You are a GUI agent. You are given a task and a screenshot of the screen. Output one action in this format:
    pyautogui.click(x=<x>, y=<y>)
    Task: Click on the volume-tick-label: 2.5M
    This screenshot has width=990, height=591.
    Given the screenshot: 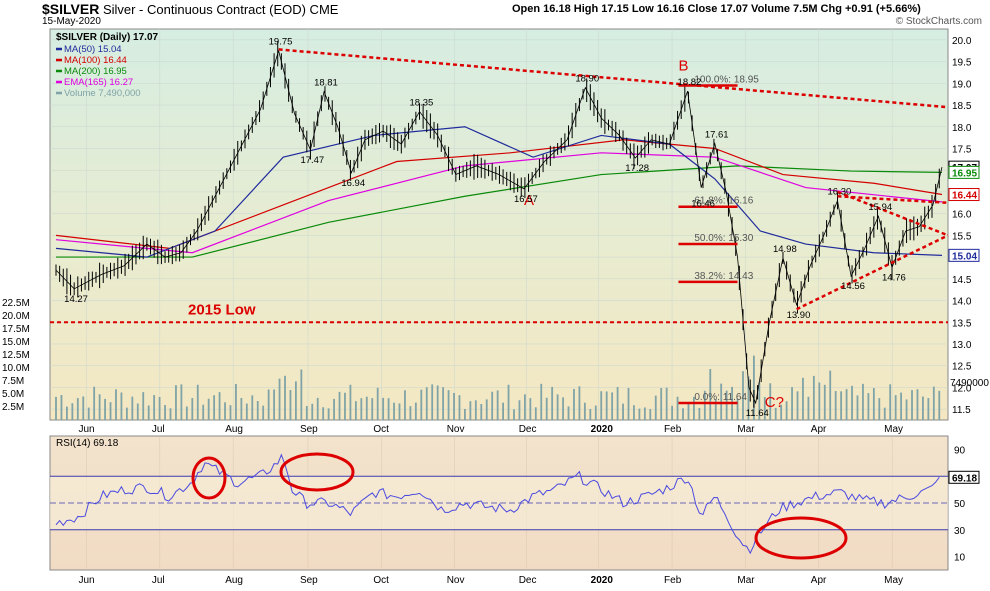 What is the action you would take?
    pyautogui.click(x=13, y=407)
    